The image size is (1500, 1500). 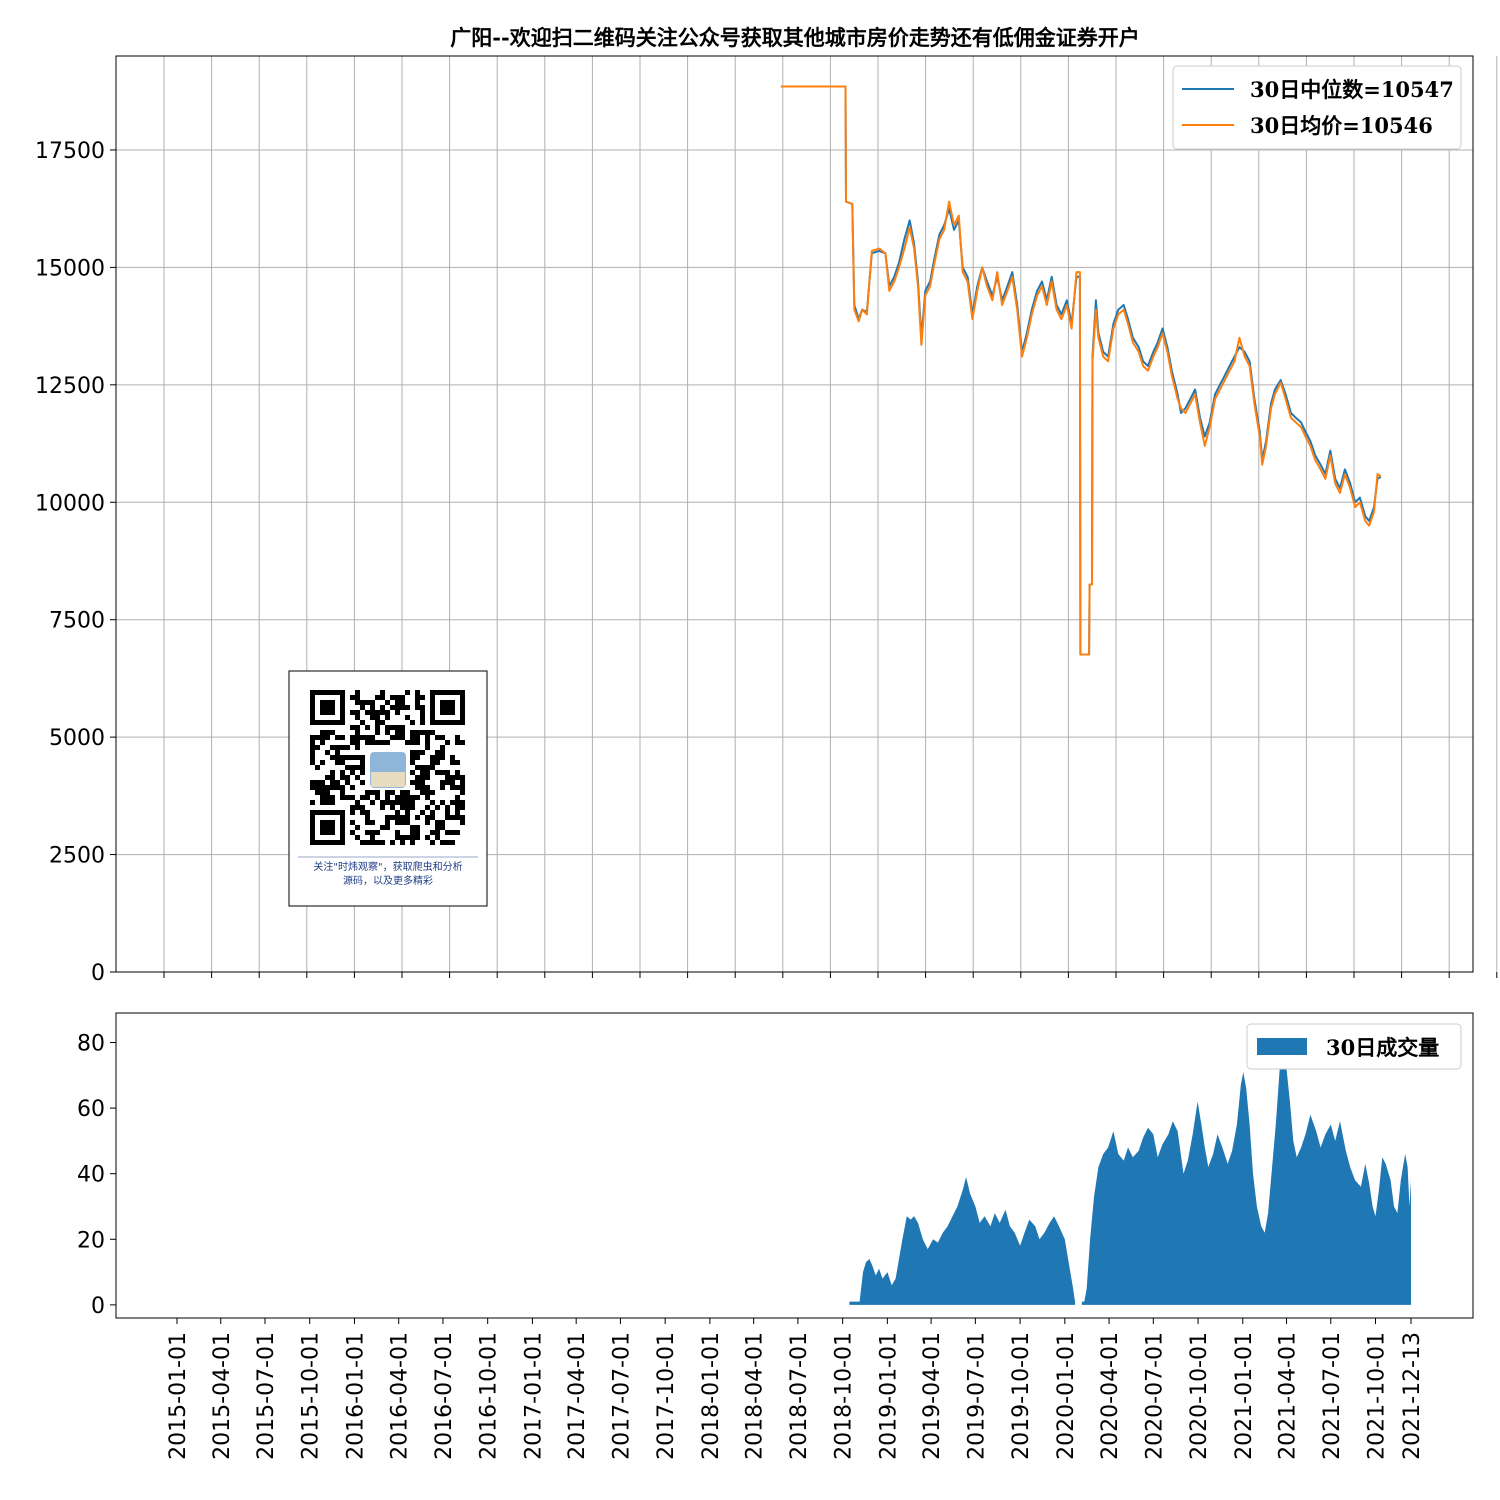 What do you see at coordinates (388, 779) in the screenshot?
I see `qr-avatar-sand` at bounding box center [388, 779].